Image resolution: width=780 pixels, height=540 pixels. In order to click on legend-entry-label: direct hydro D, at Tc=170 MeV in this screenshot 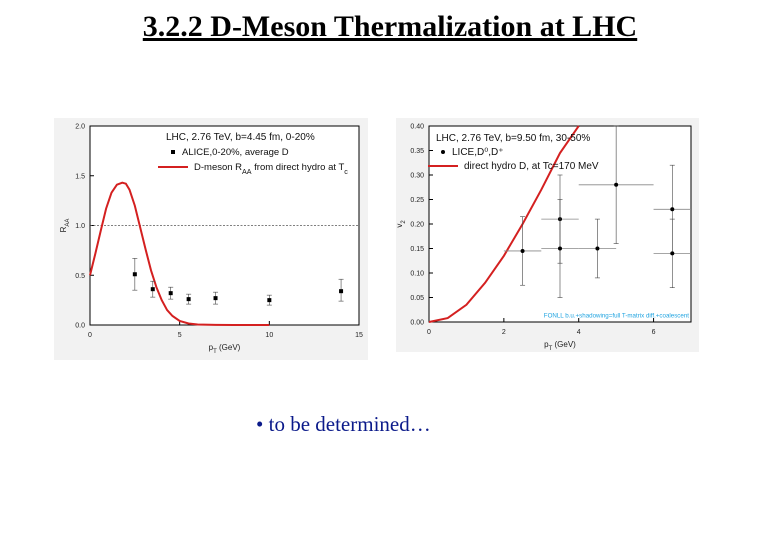, I will do `click(531, 166)`.